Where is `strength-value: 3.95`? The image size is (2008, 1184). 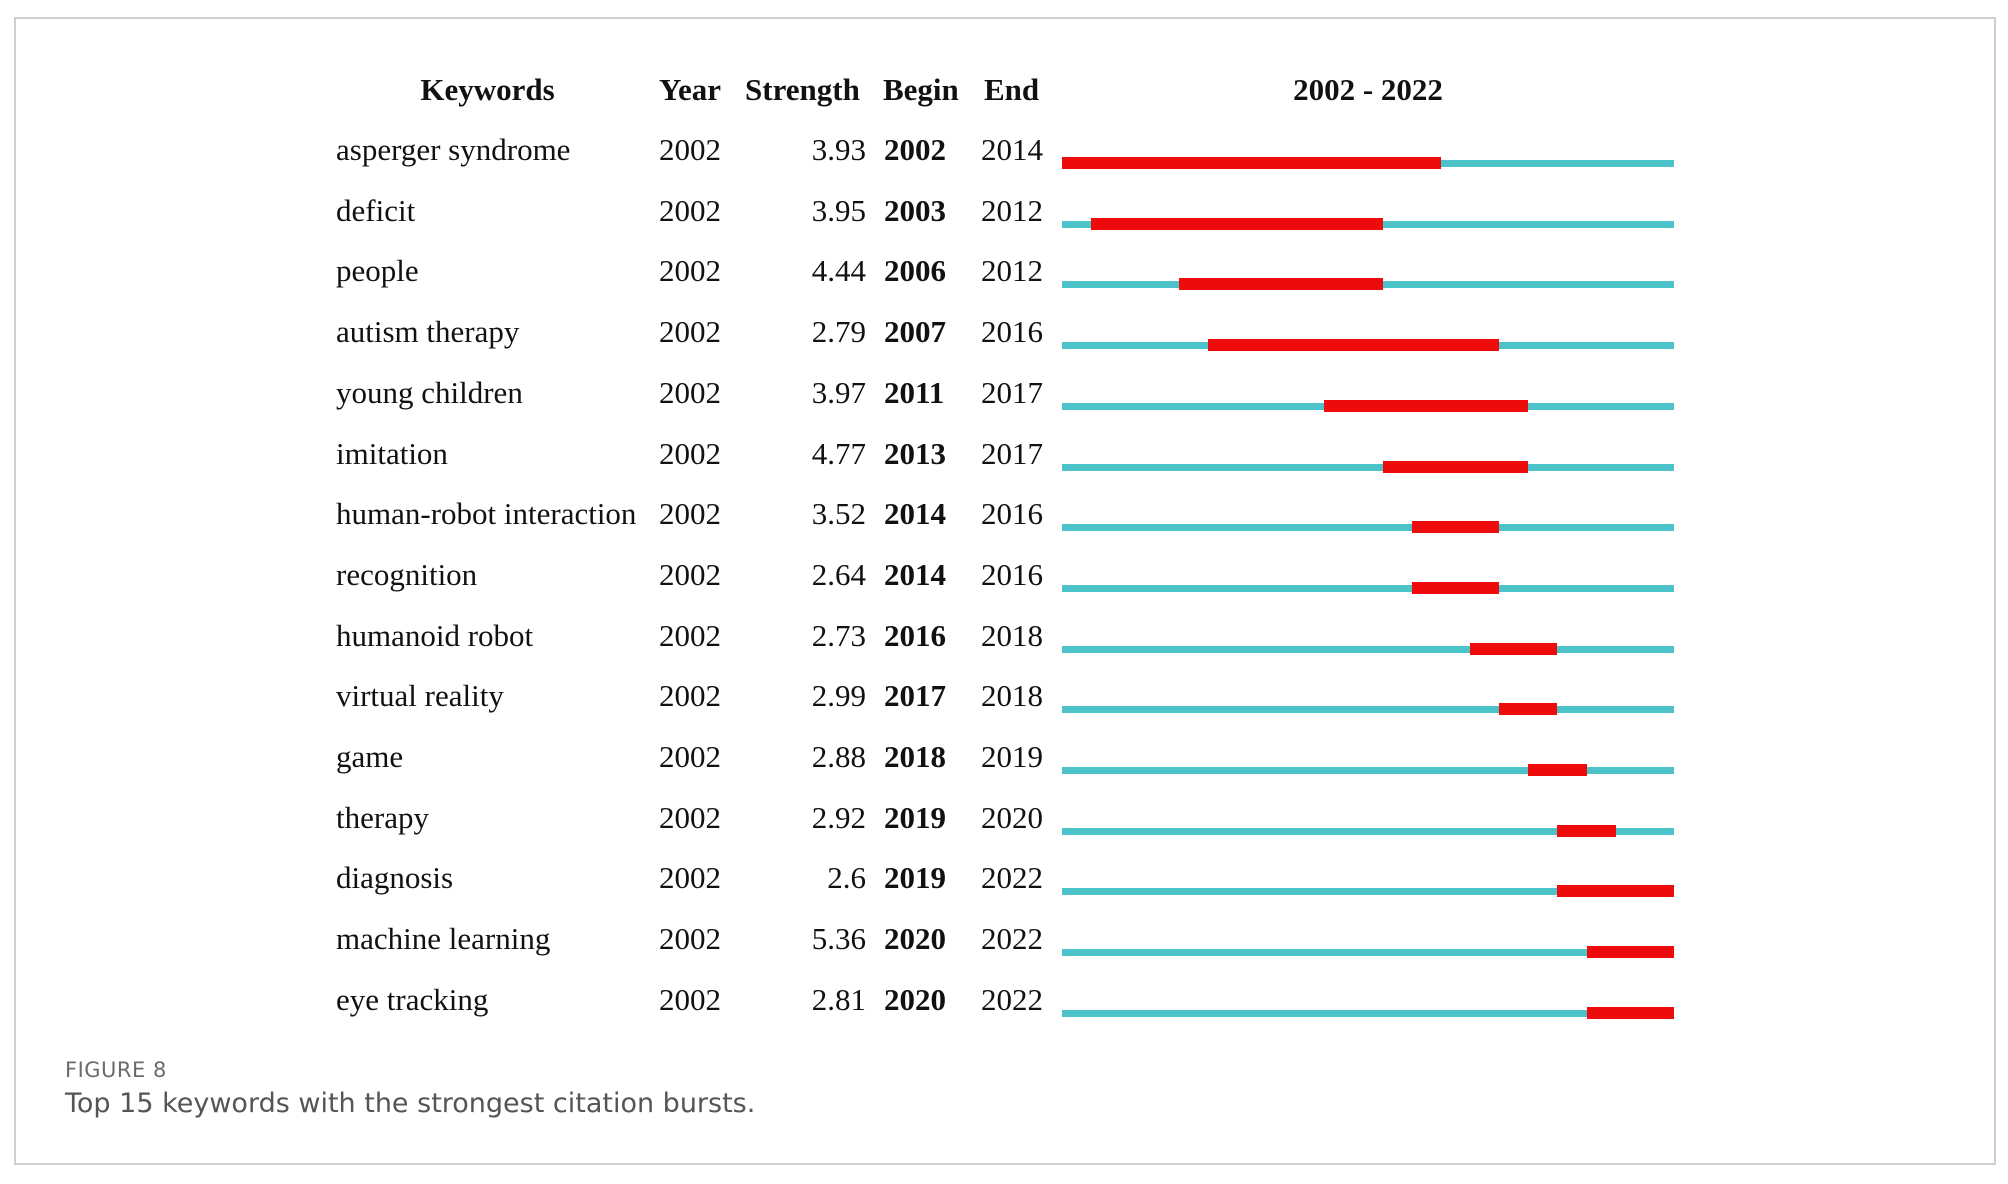
strength-value: 3.95 is located at coordinates (838, 210).